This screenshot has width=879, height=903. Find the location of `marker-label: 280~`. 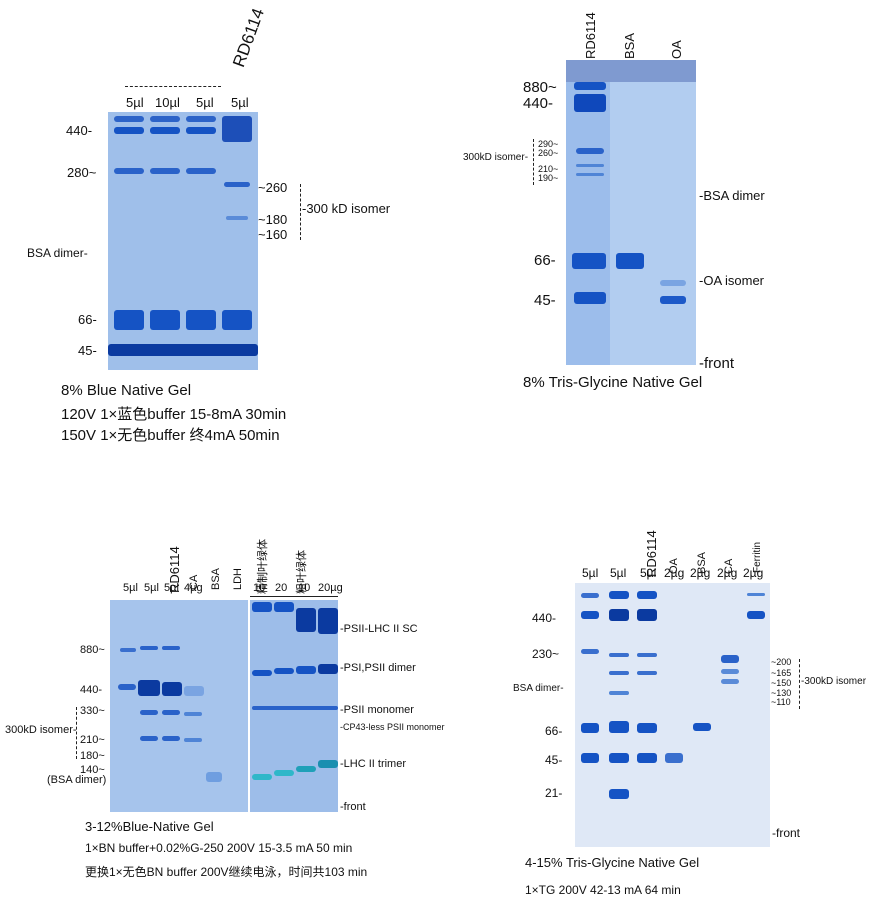

marker-label: 280~ is located at coordinates (82, 172).